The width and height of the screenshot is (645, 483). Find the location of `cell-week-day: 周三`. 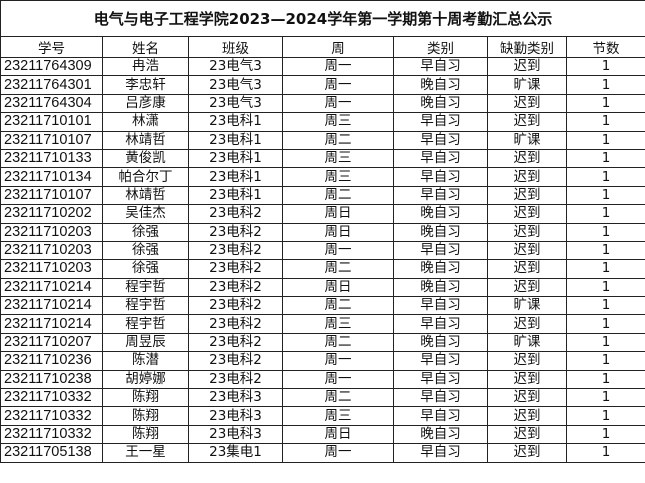

cell-week-day: 周三 is located at coordinates (338, 177).